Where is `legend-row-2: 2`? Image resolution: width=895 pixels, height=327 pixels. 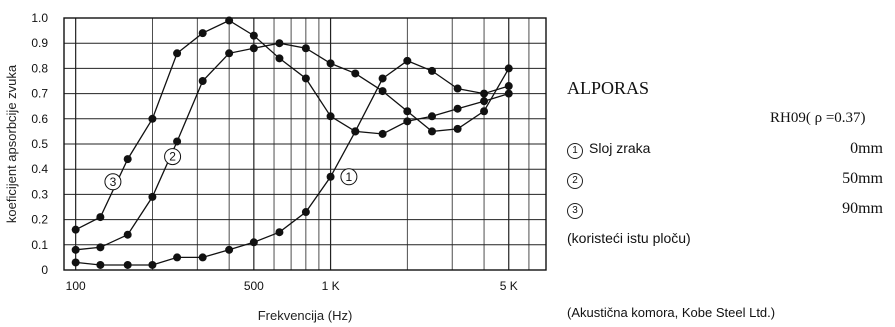
legend-row-2: 2 is located at coordinates (578, 179).